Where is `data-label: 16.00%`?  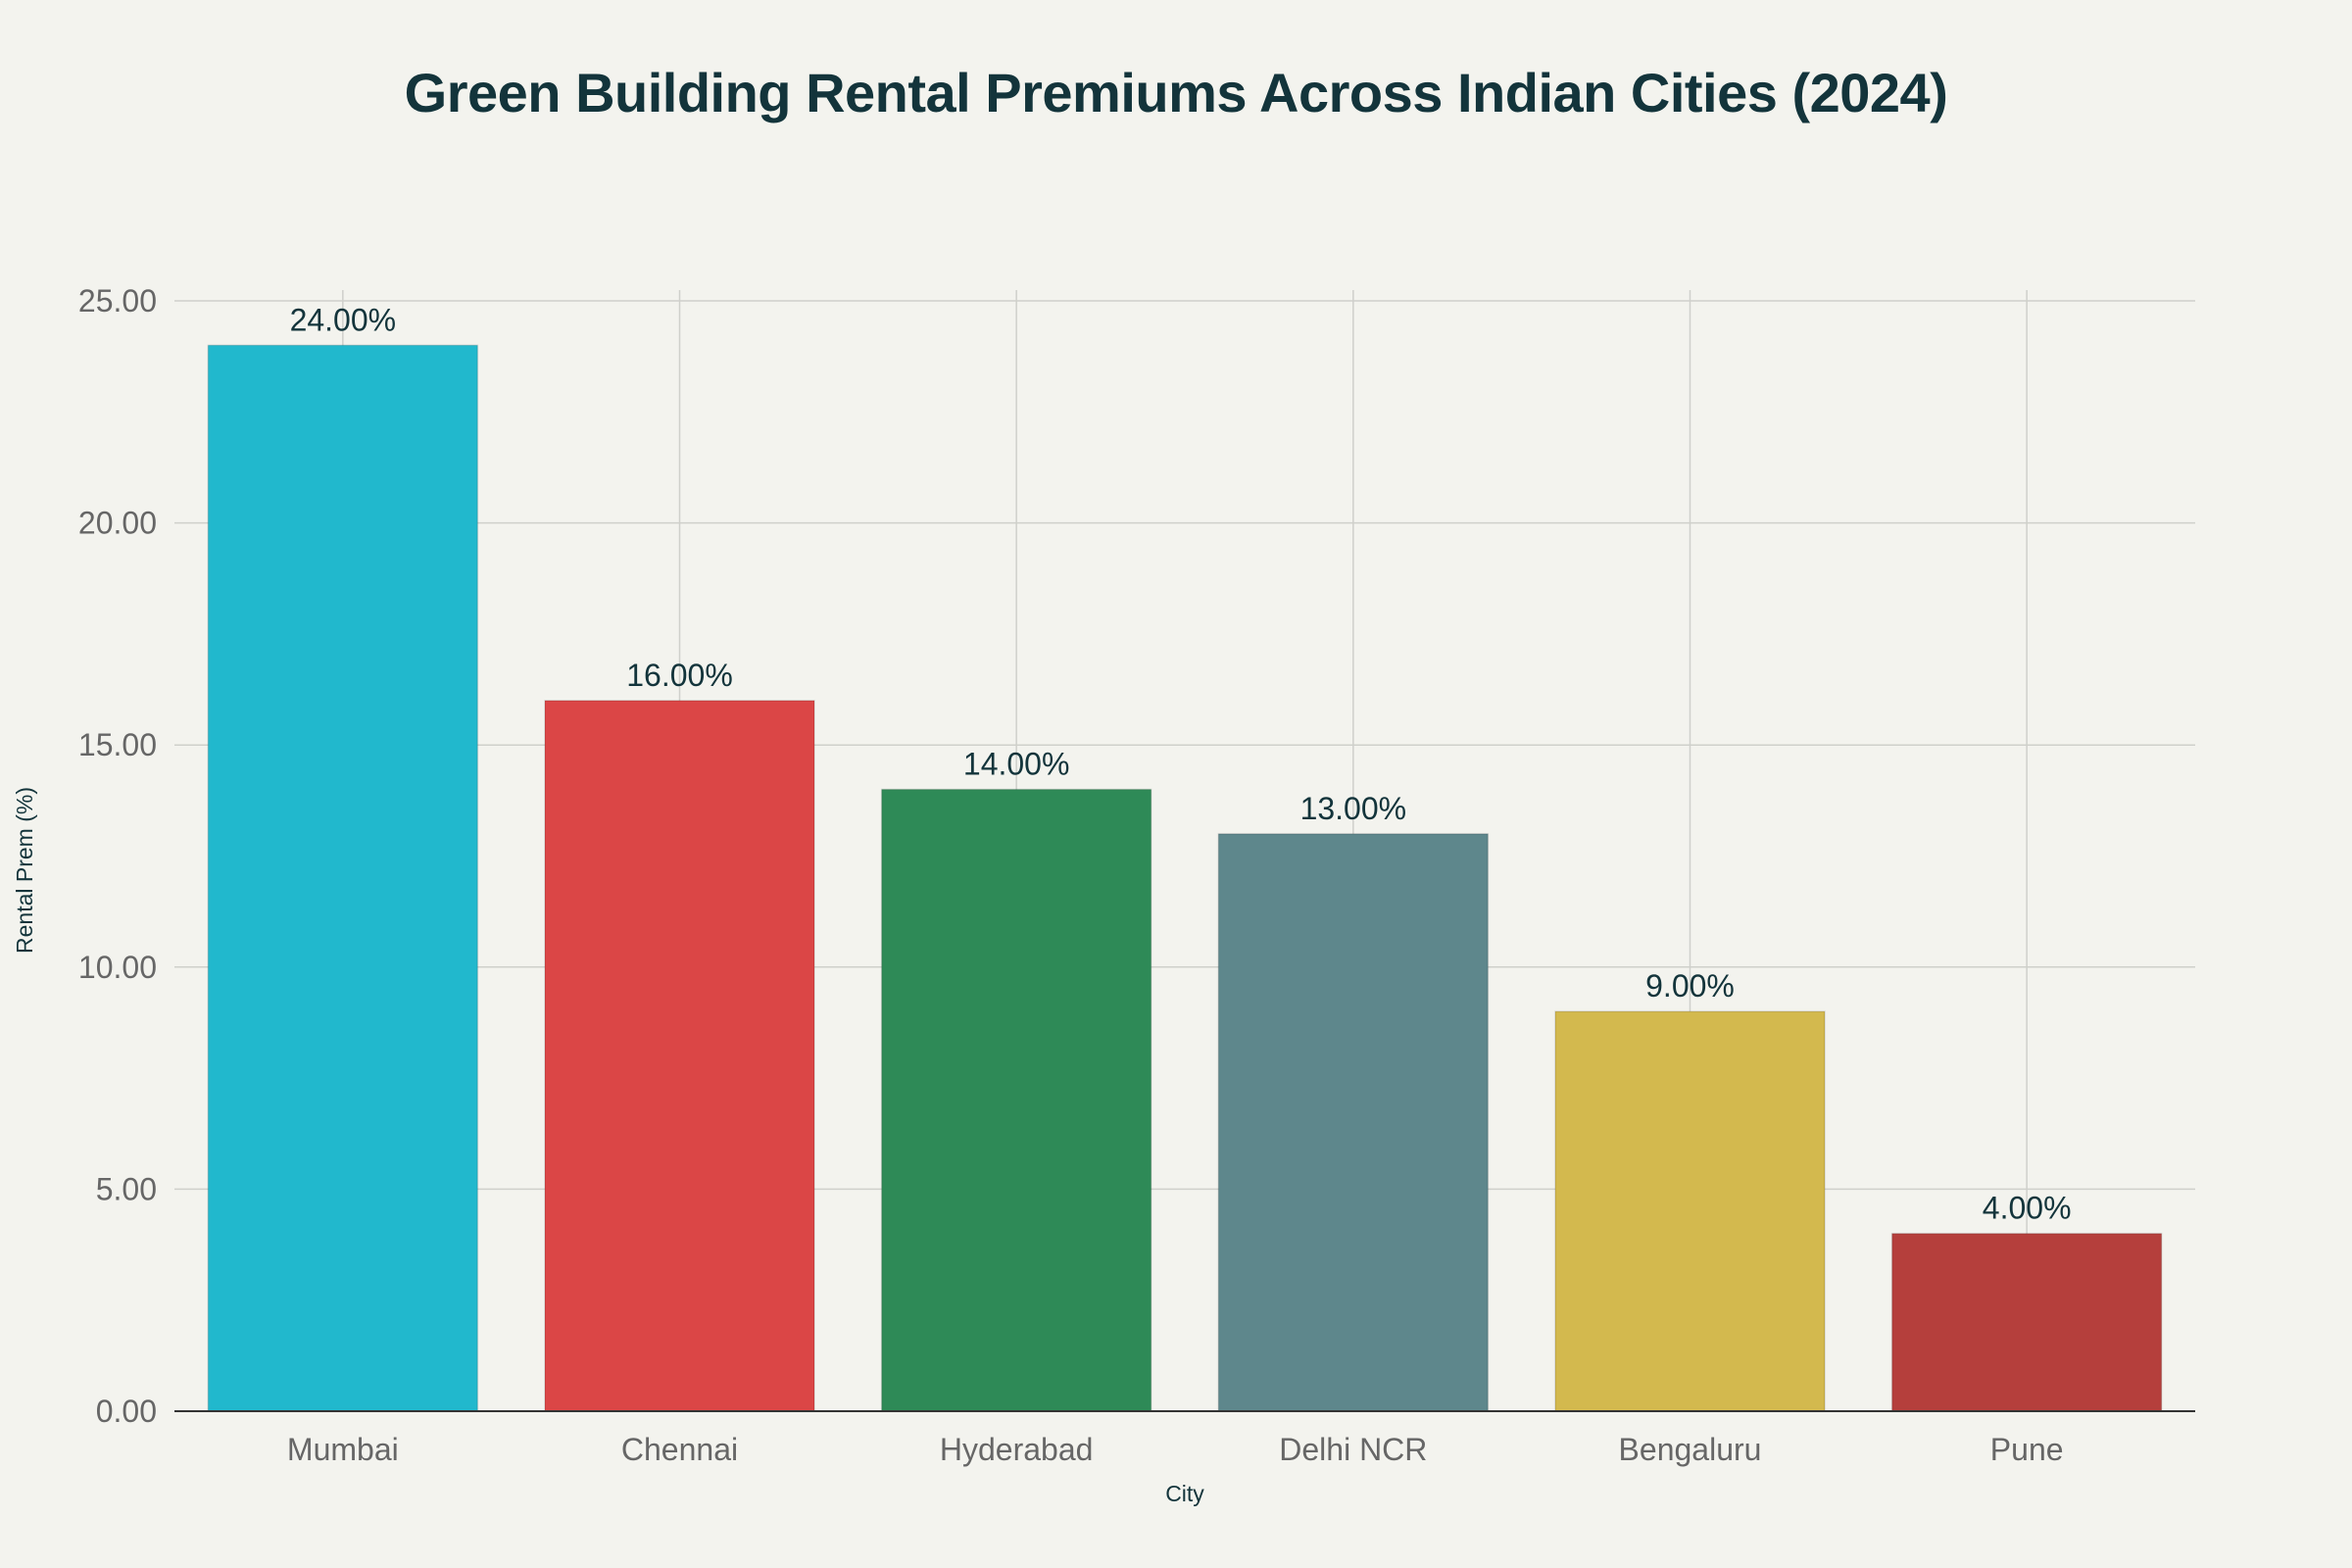
data-label: 16.00% is located at coordinates (679, 675).